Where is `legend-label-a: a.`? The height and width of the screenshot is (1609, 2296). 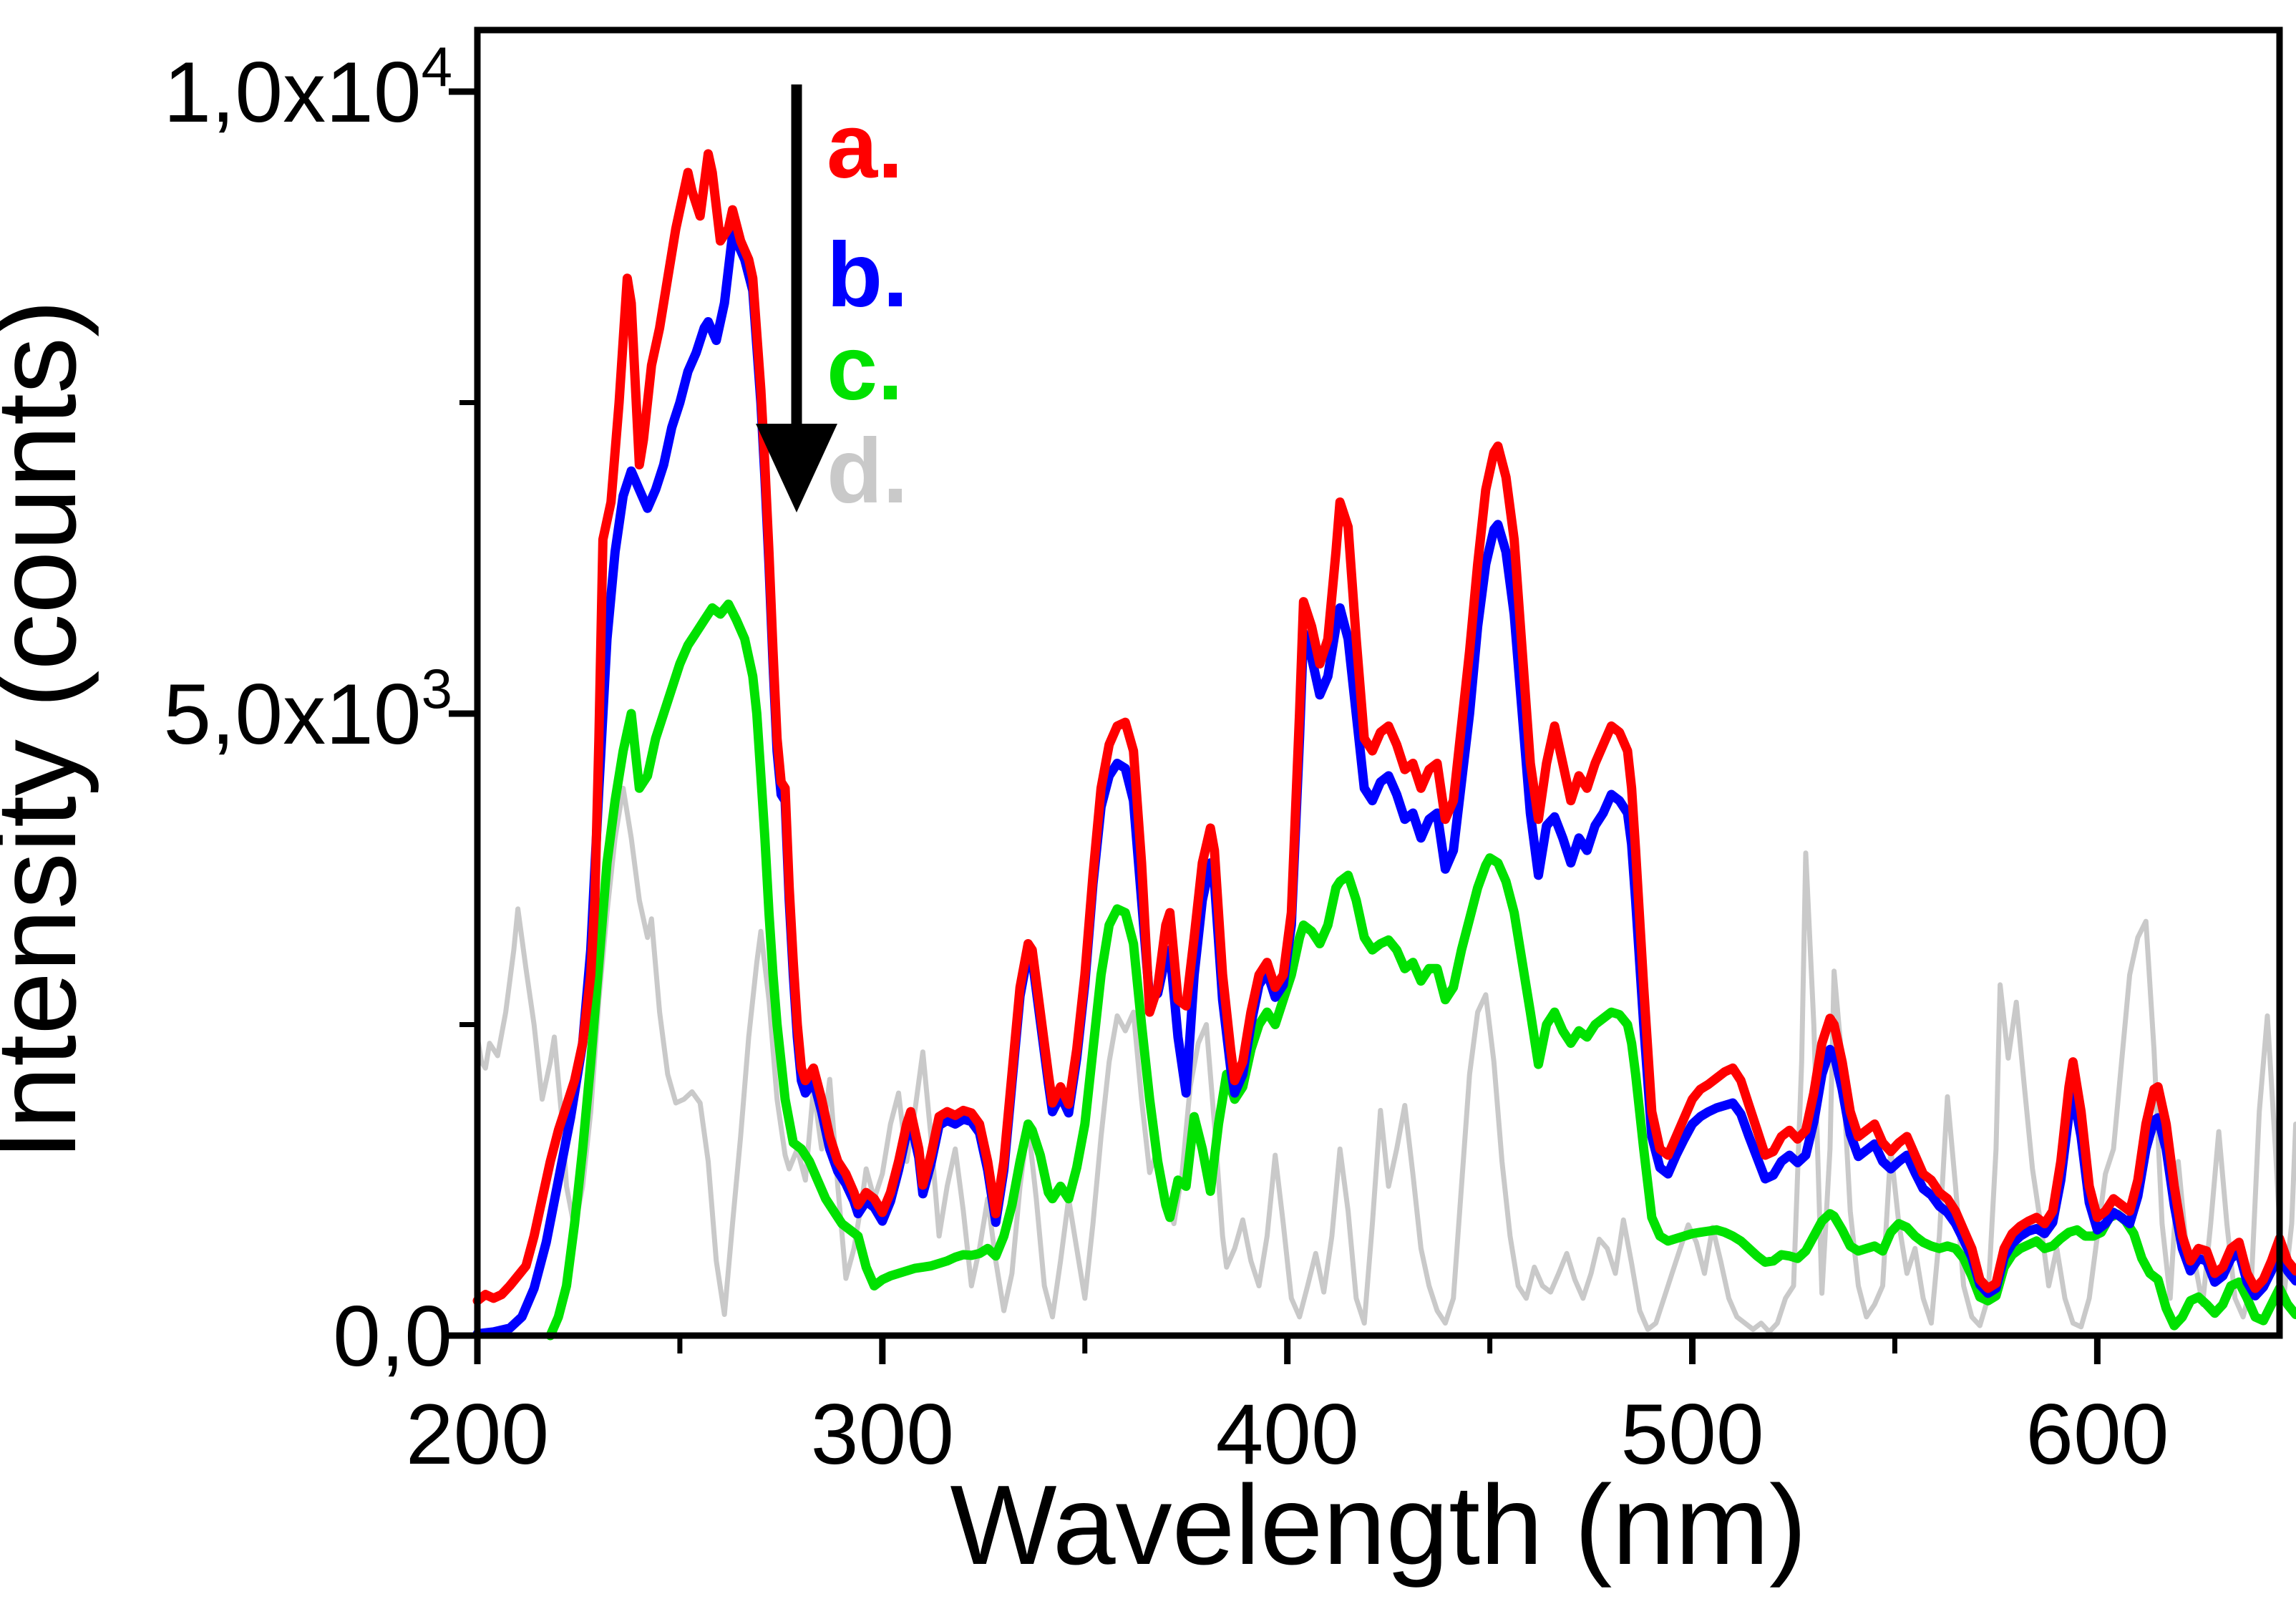
legend-label-a: a. is located at coordinates (865, 146).